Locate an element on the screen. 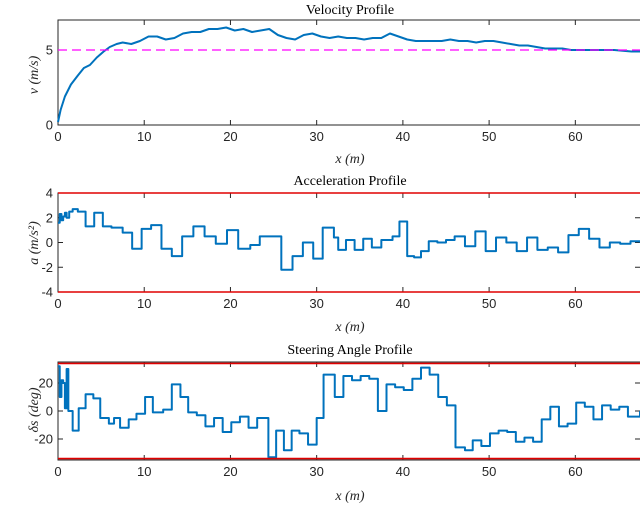 The width and height of the screenshot is (640, 508). acceleration-chart-title: Acceleration Profile is located at coordinates (349, 181).